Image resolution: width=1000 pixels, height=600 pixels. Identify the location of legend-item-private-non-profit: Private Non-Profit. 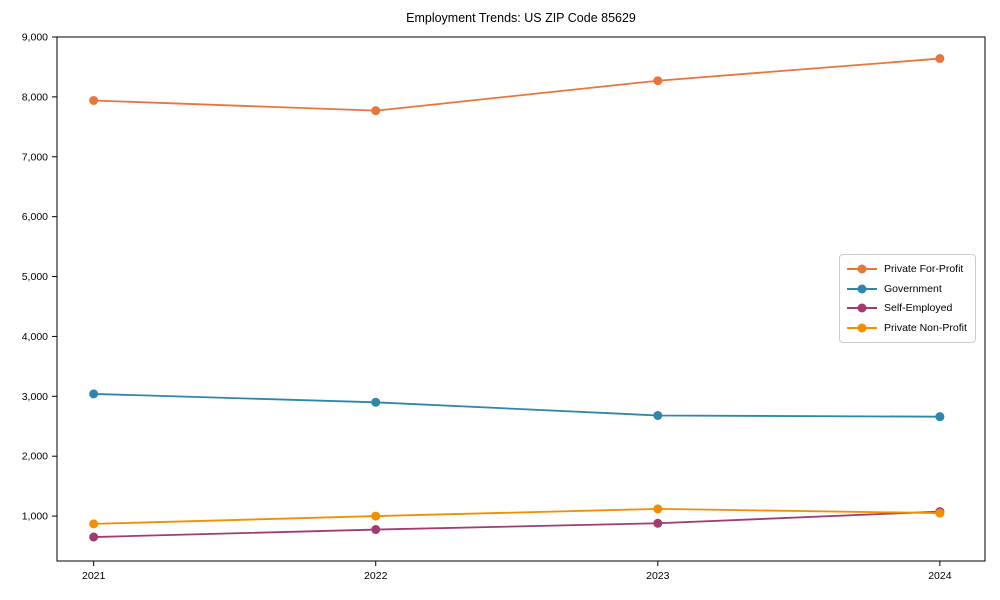
(907, 328).